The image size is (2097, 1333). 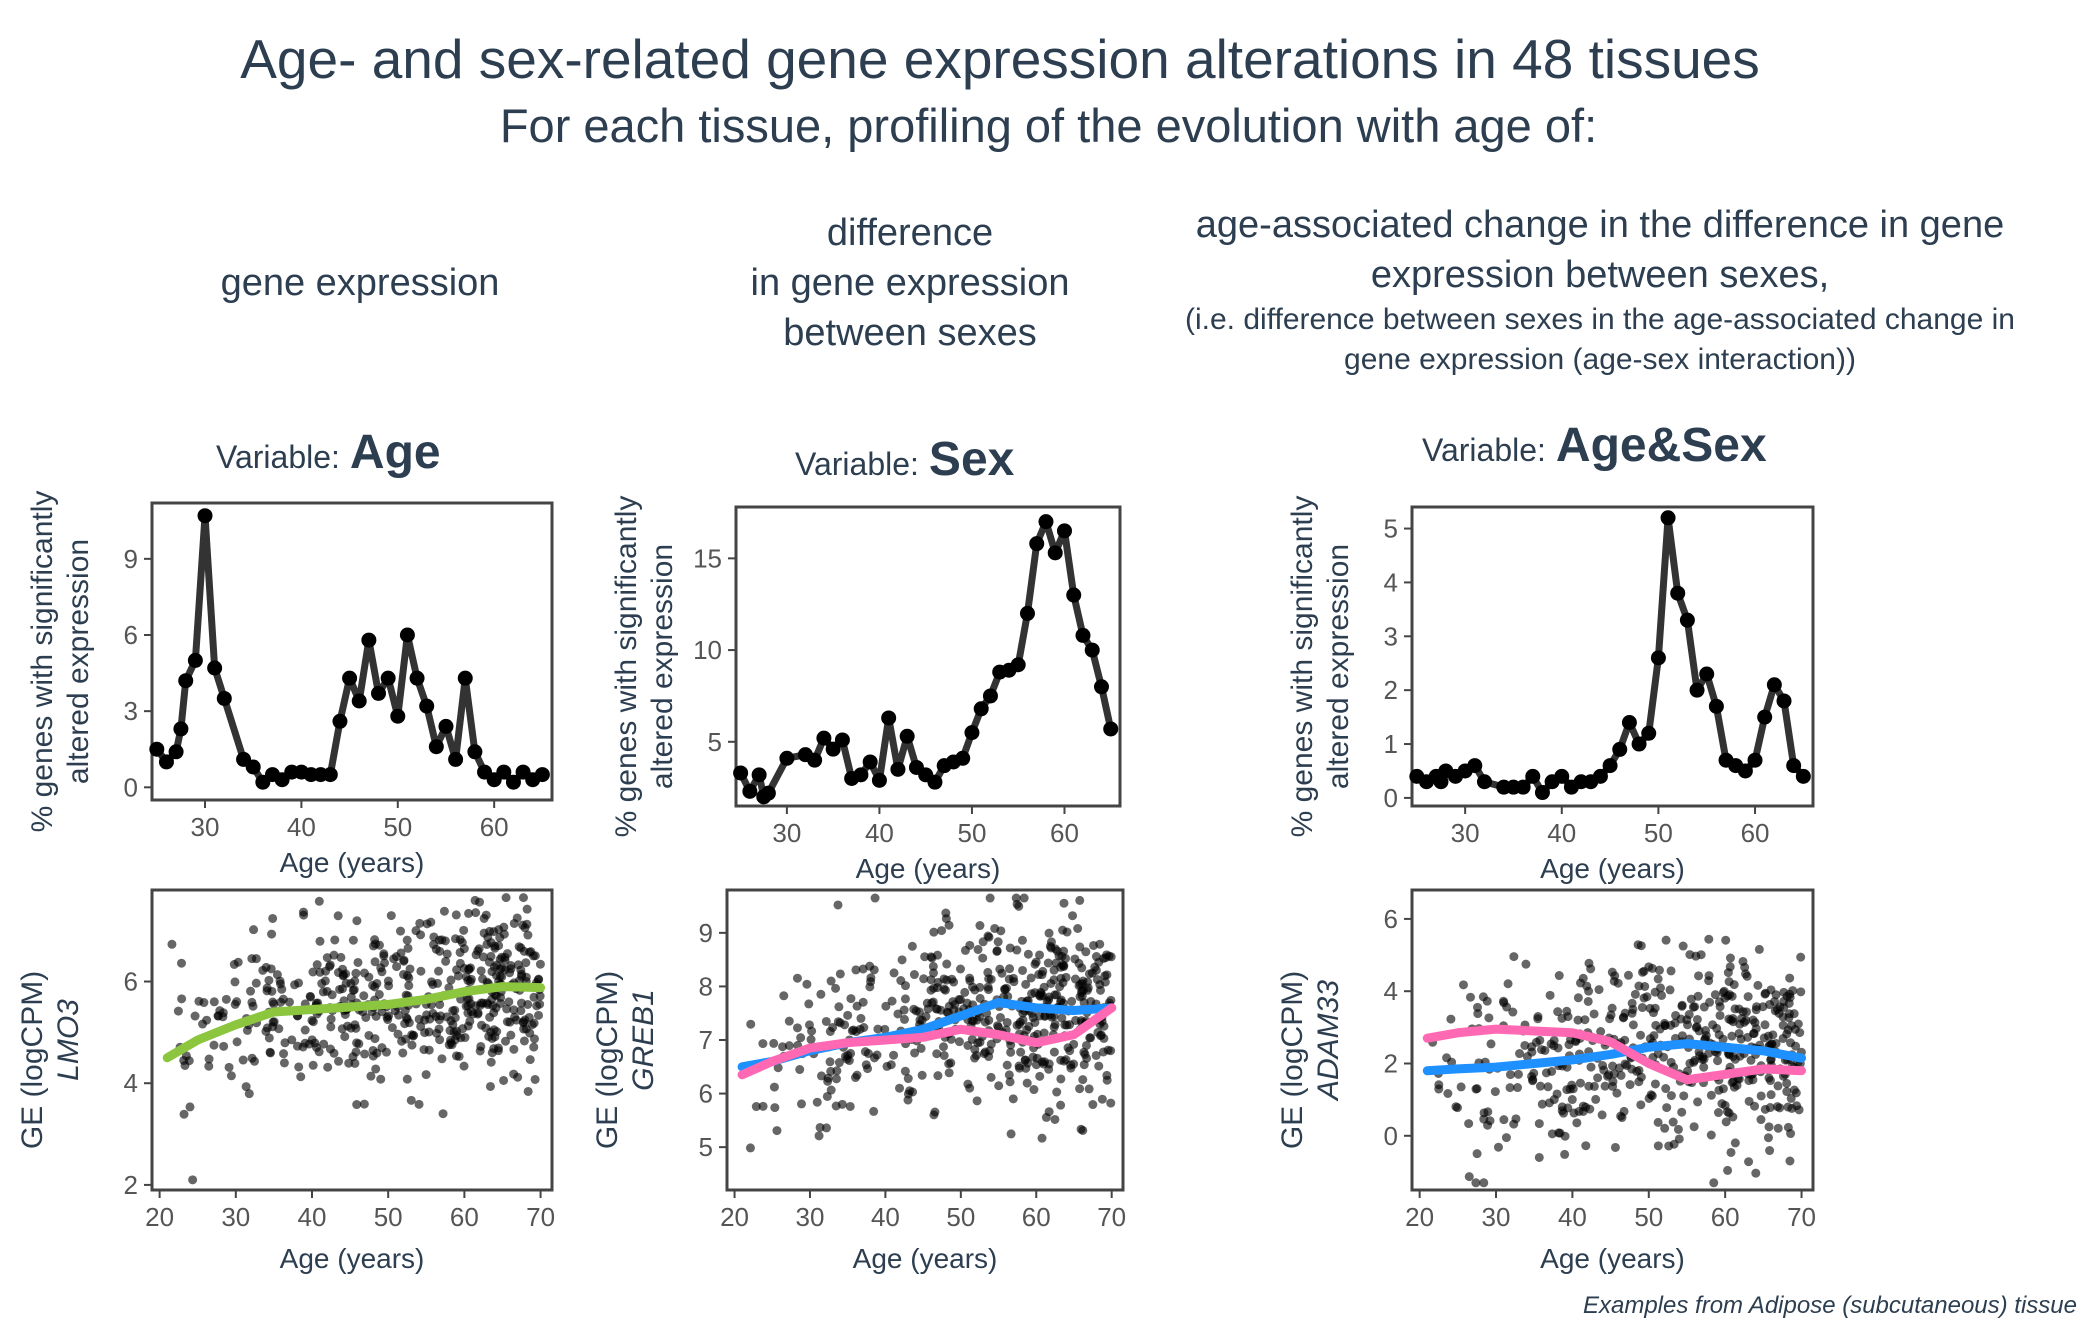 What do you see at coordinates (131, 1185) in the screenshot?
I see `y-tick-label: 2` at bounding box center [131, 1185].